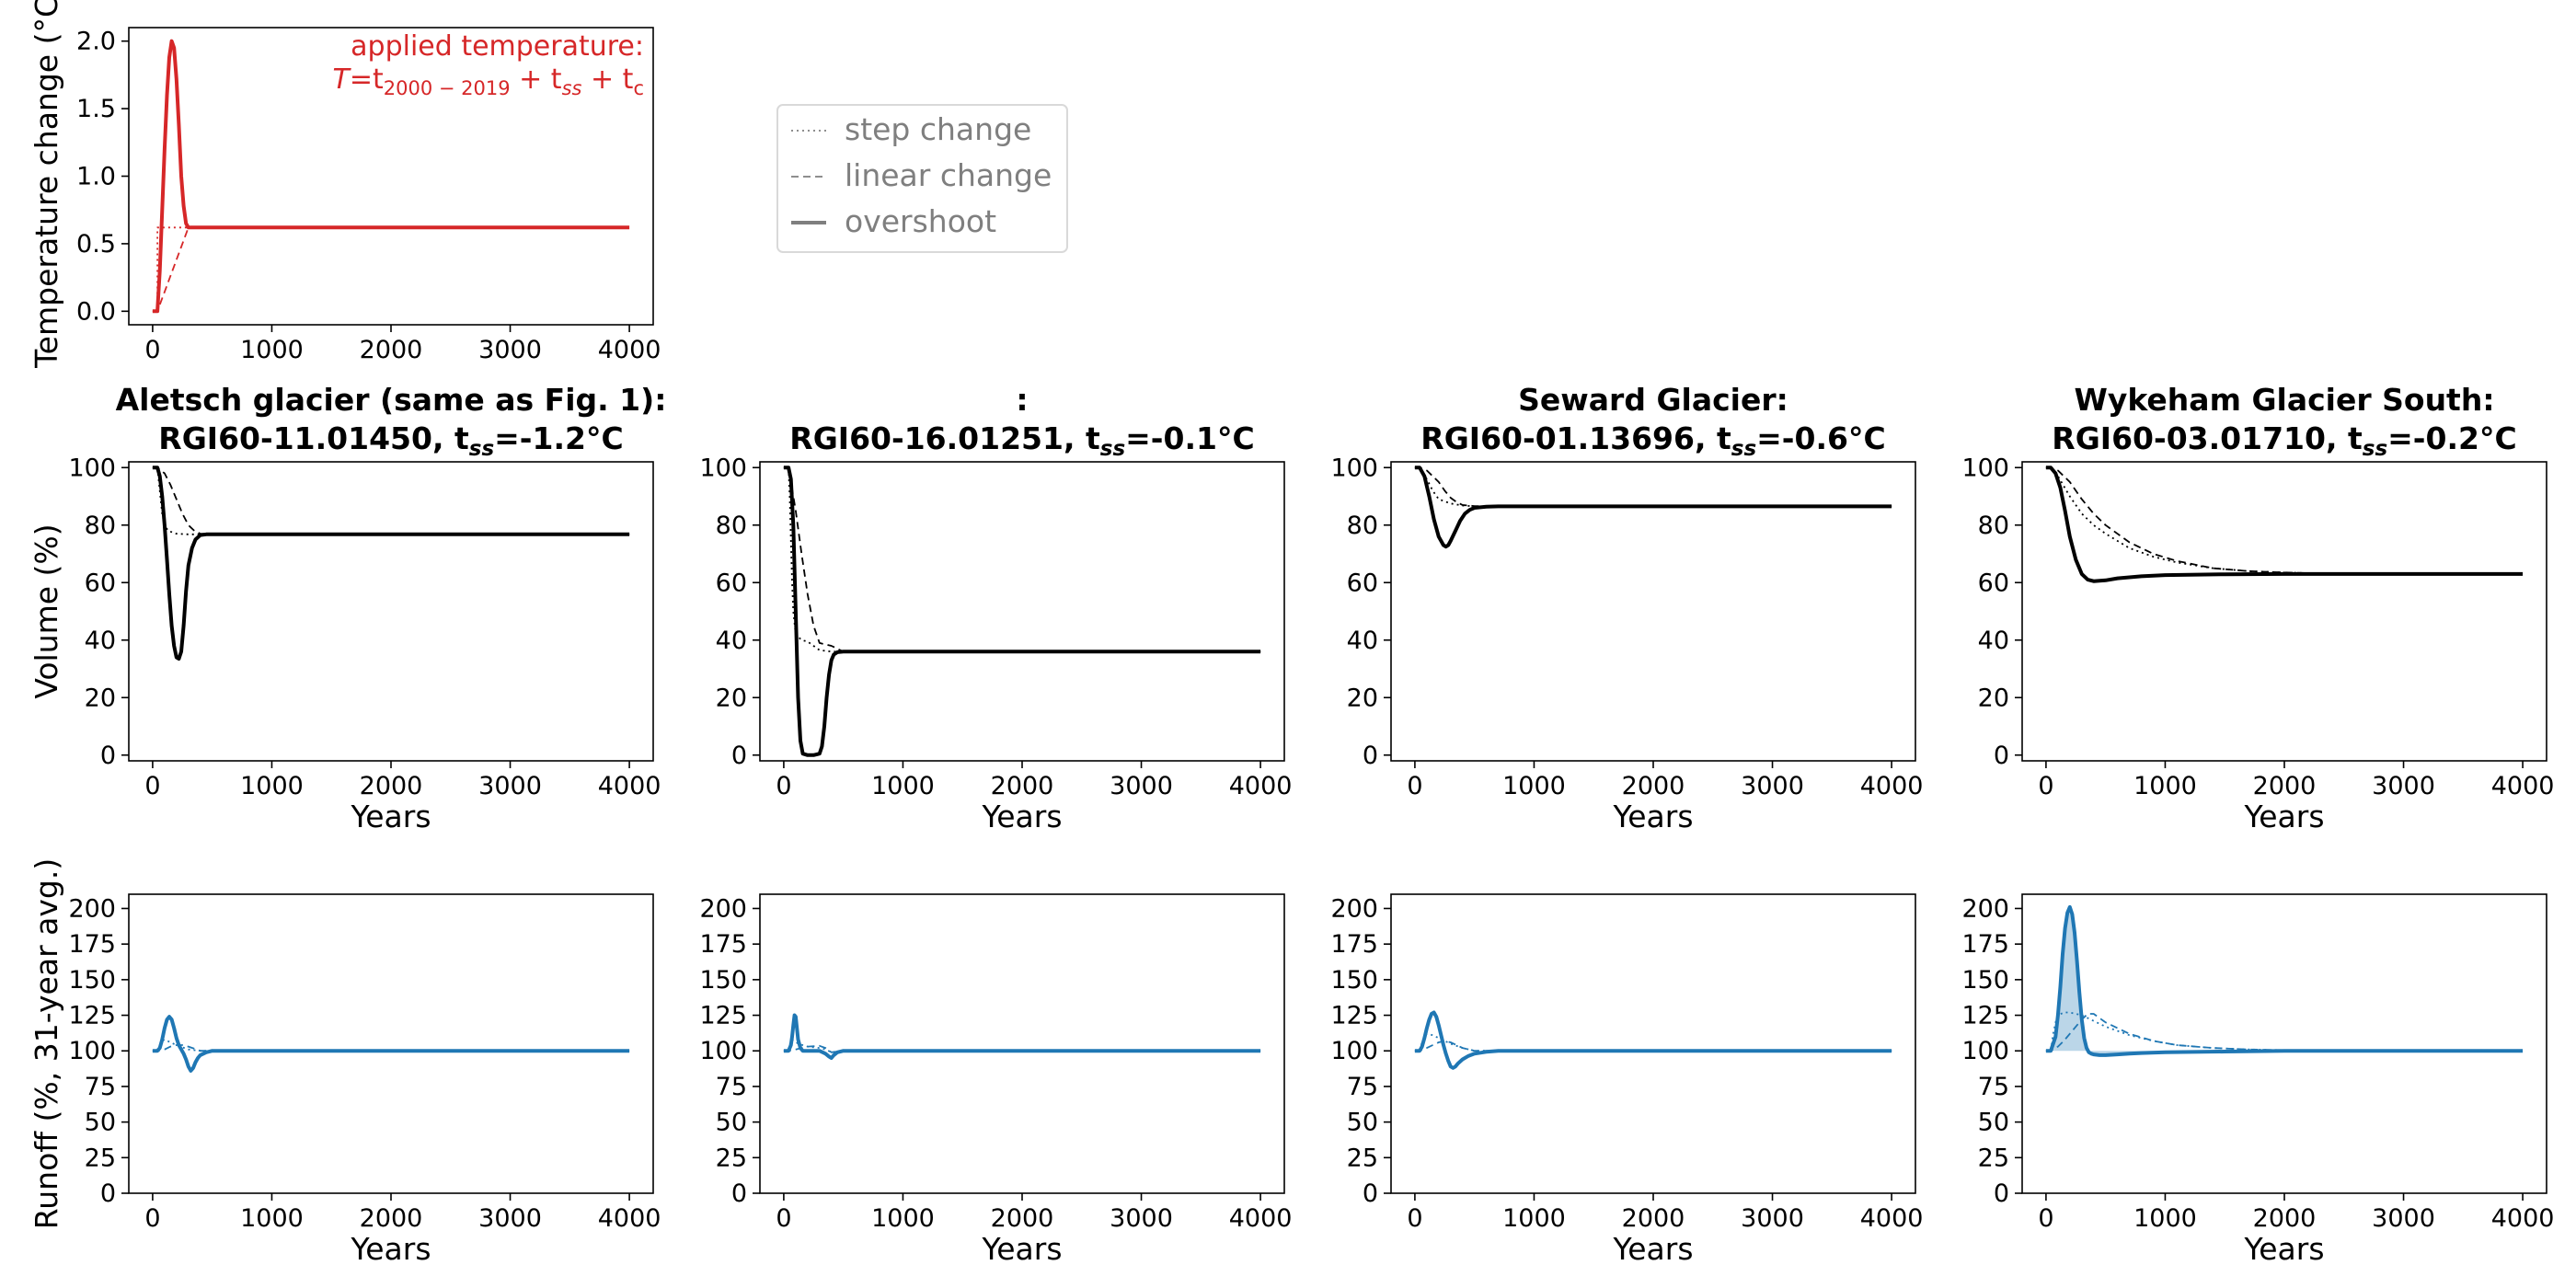  Describe the element at coordinates (629, 786) in the screenshot. I see `x-tick-label-vol1: 4000` at that location.